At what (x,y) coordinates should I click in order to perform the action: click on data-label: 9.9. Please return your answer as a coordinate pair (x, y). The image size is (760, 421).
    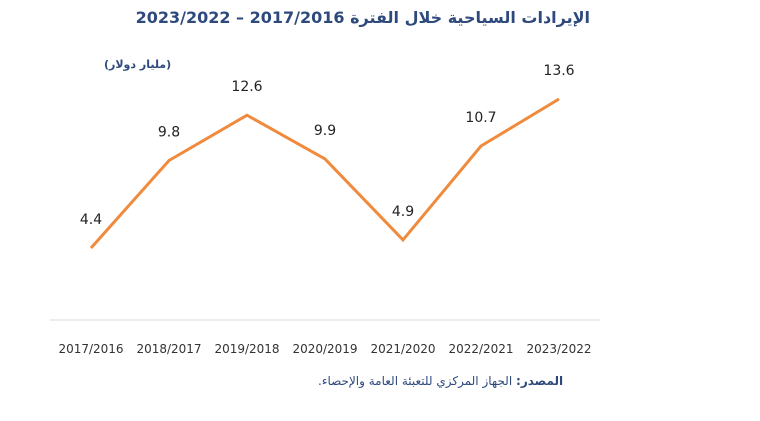
    Looking at the image, I should click on (325, 131).